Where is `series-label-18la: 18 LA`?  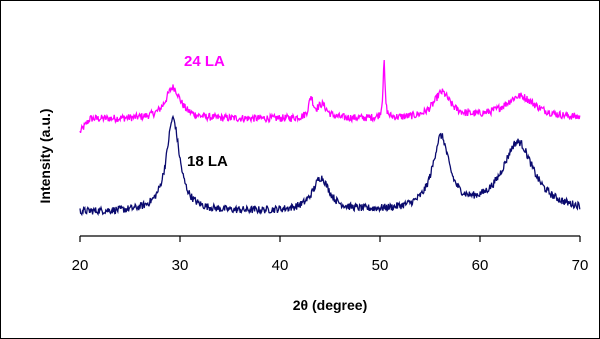 series-label-18la: 18 LA is located at coordinates (207, 161).